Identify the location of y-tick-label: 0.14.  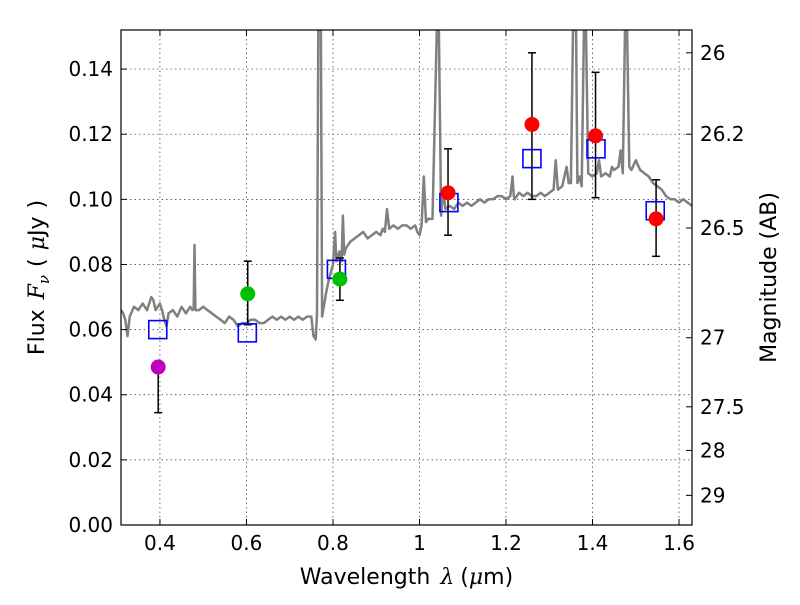
(90, 69).